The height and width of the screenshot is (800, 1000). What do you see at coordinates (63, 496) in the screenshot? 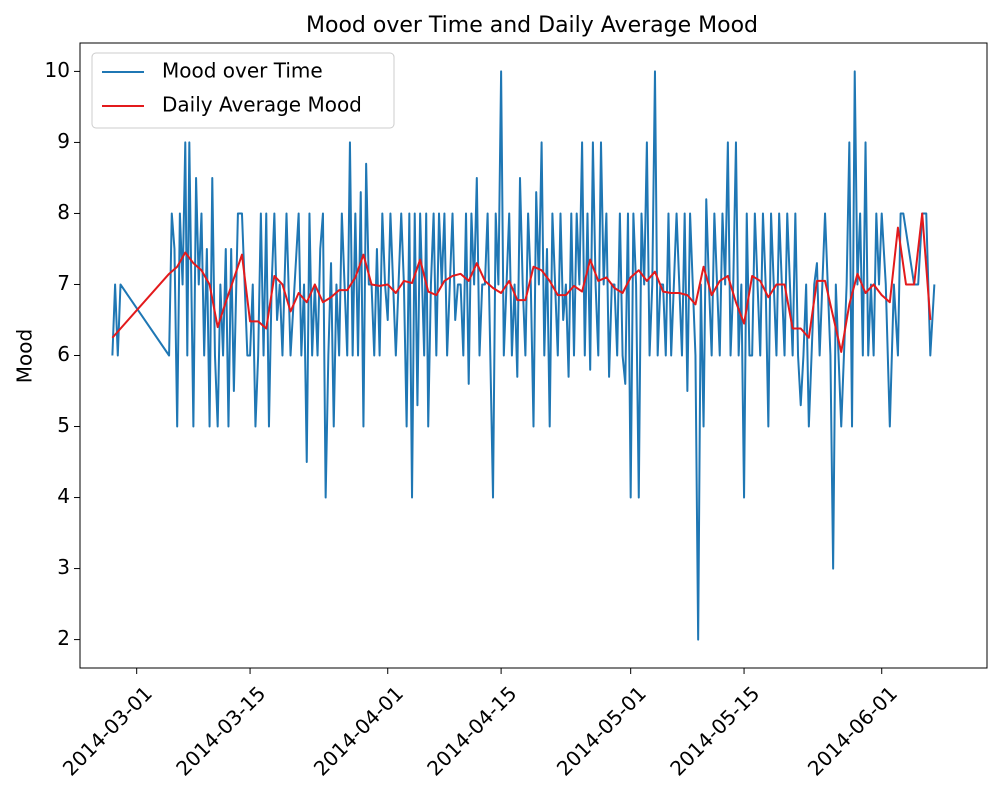
I see `y-tick-label: 4` at bounding box center [63, 496].